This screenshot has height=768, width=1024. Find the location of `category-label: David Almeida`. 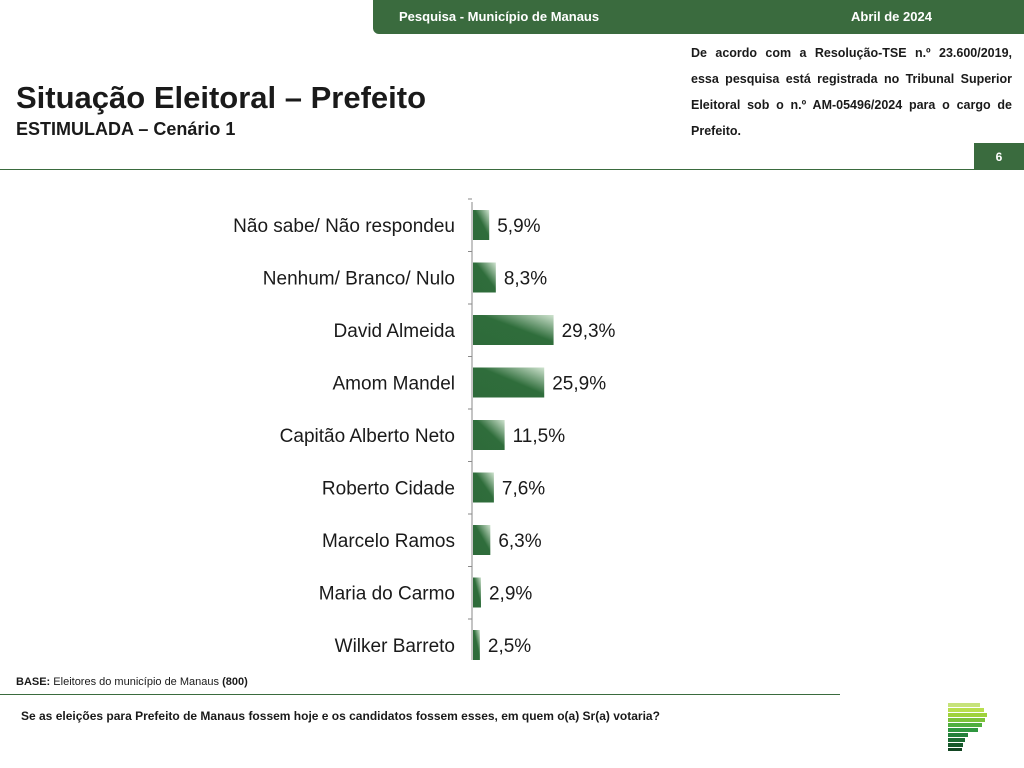

category-label: David Almeida is located at coordinates (395, 331).